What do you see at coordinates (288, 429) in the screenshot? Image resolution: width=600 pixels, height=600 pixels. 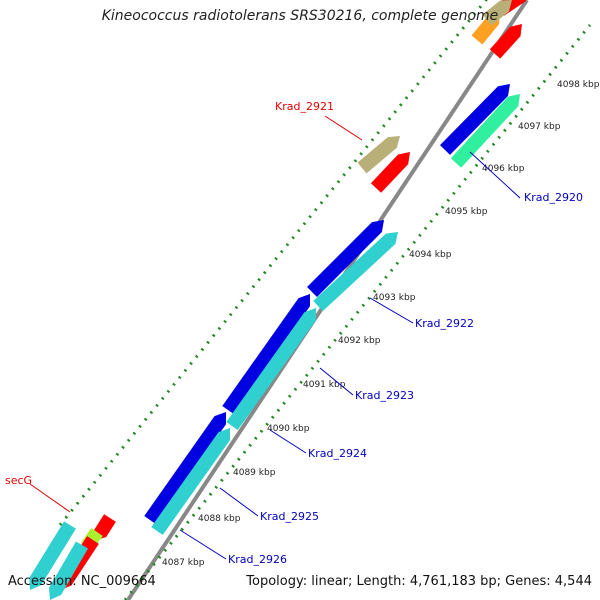 I see `ruler-tick-label: 4090 kbp` at bounding box center [288, 429].